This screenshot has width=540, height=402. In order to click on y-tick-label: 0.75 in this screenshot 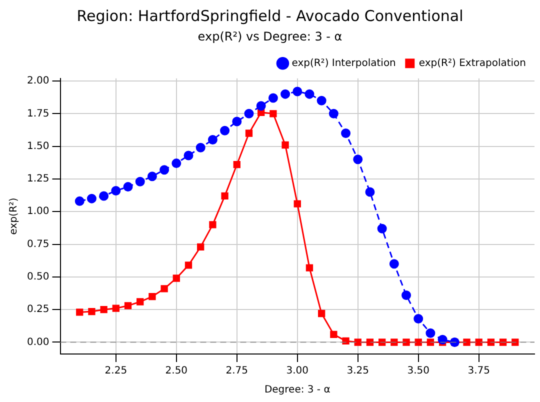, I will do `click(38, 244)`.